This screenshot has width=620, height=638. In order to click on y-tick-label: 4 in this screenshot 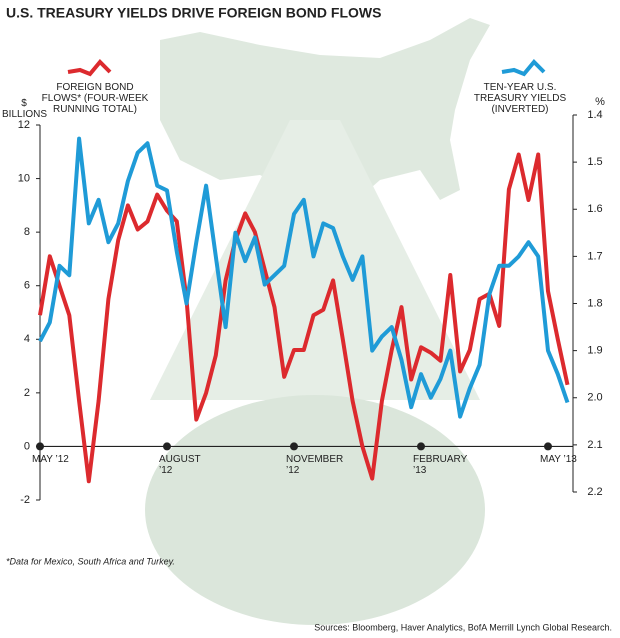, I will do `click(27, 339)`.